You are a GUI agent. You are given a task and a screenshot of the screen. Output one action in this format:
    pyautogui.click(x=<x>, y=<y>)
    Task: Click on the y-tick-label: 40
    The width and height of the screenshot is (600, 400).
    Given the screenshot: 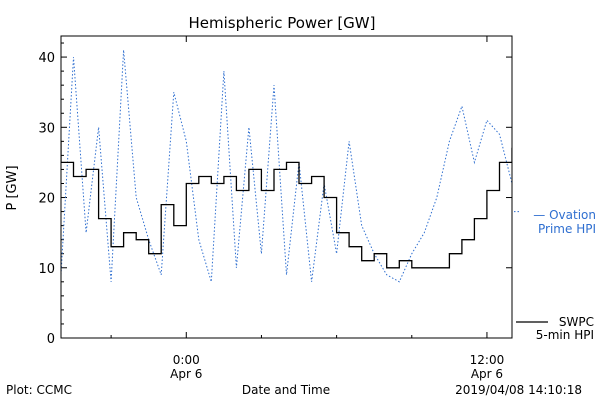 What is the action you would take?
    pyautogui.click(x=46, y=58)
    